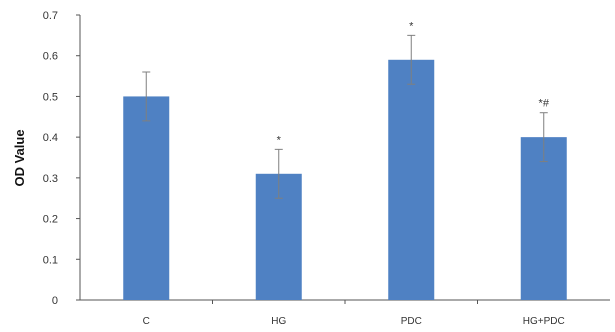  I want to click on y-ticks: 0 0.1 0.2 0.3 0.4 0.5 0.6 0.7, so click(61, 158).